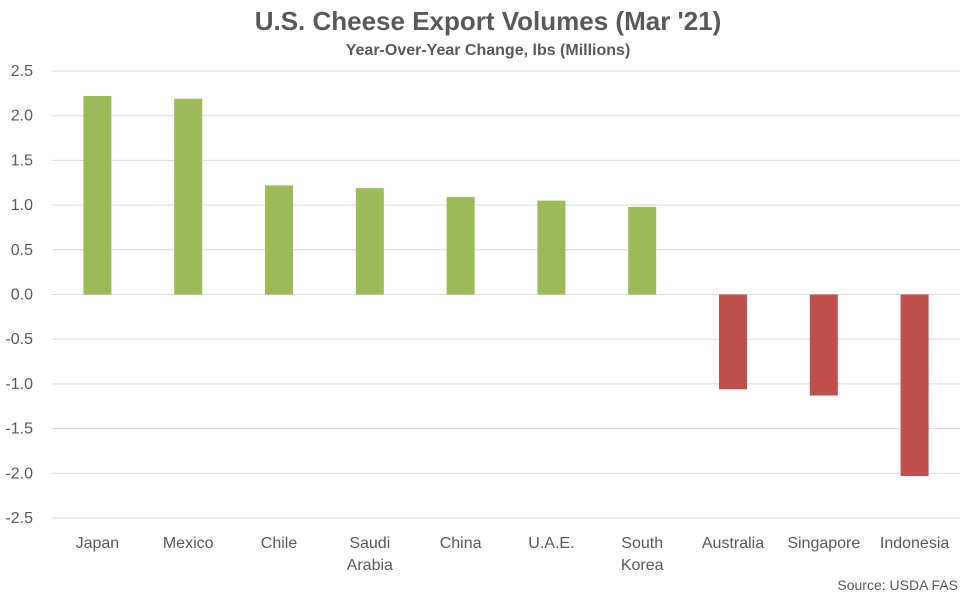  I want to click on y-tick-label: -1.0, so click(19, 384).